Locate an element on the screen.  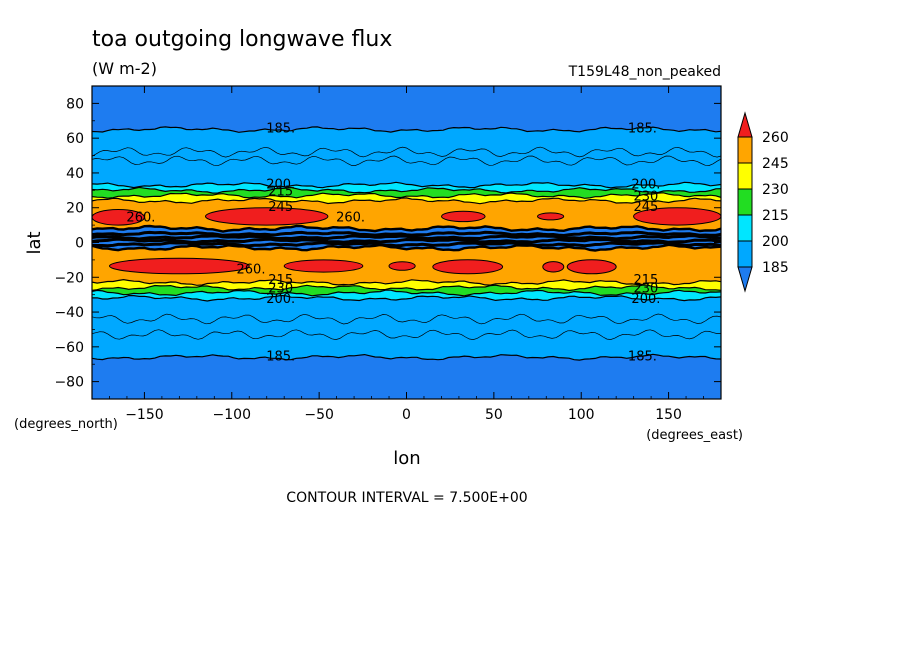
x-tick-label: −150 is located at coordinates (144, 415).